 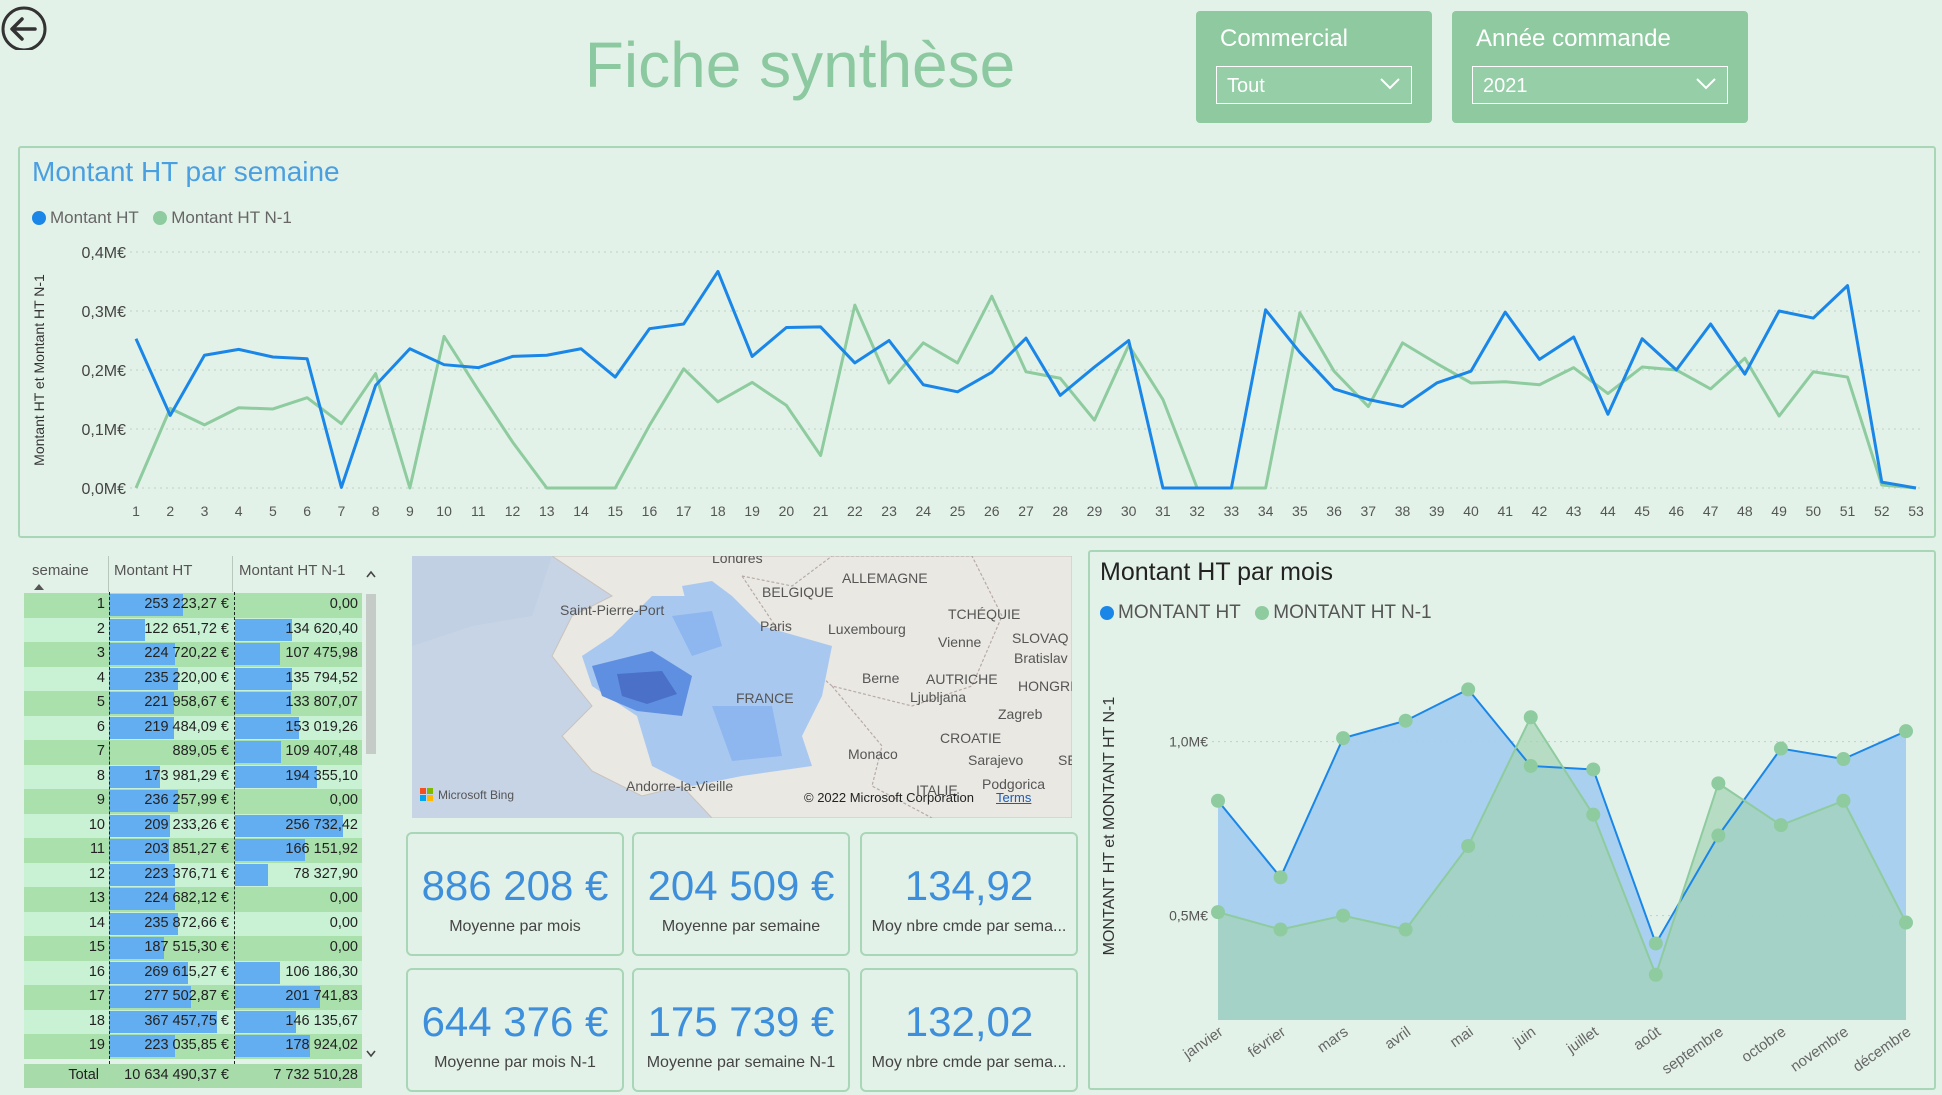 I want to click on table-row: 15 187 515,30 € 0,00, so click(x=193, y=948).